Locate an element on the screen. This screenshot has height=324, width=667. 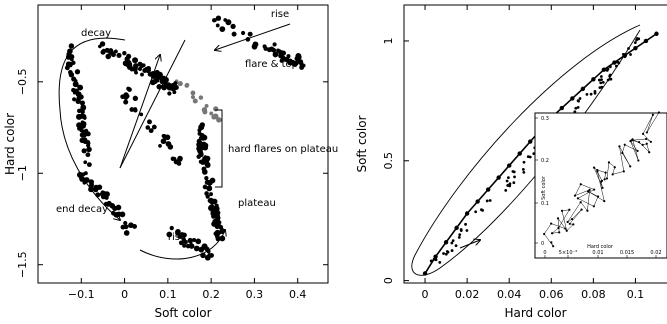
y-axis-title: Soft color is located at coordinates (362, 143).